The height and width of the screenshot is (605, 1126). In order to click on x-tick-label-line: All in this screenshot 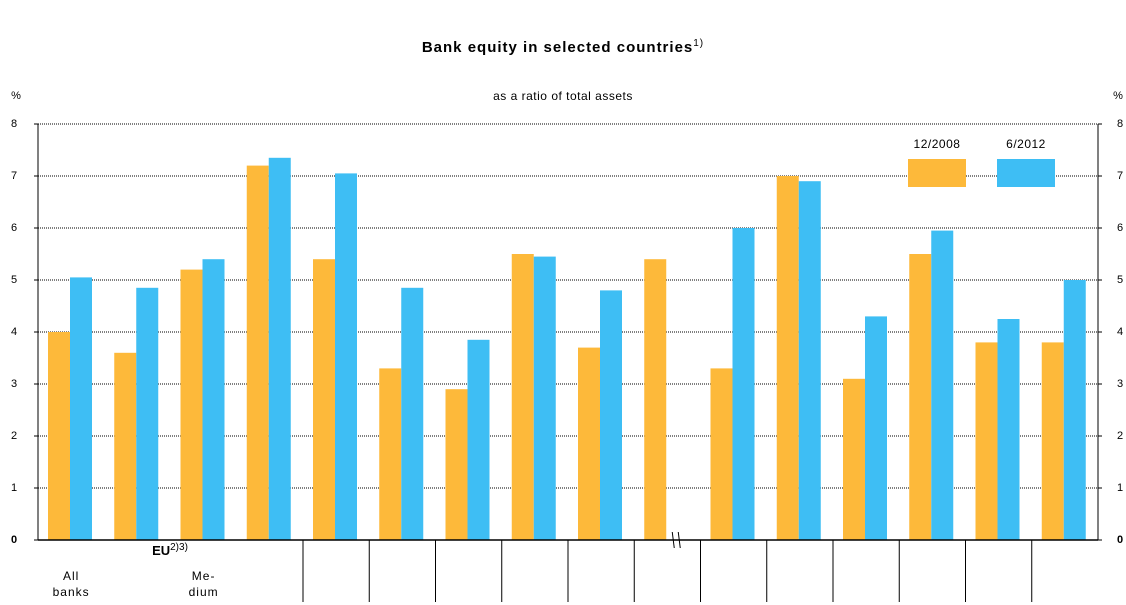, I will do `click(71, 576)`.